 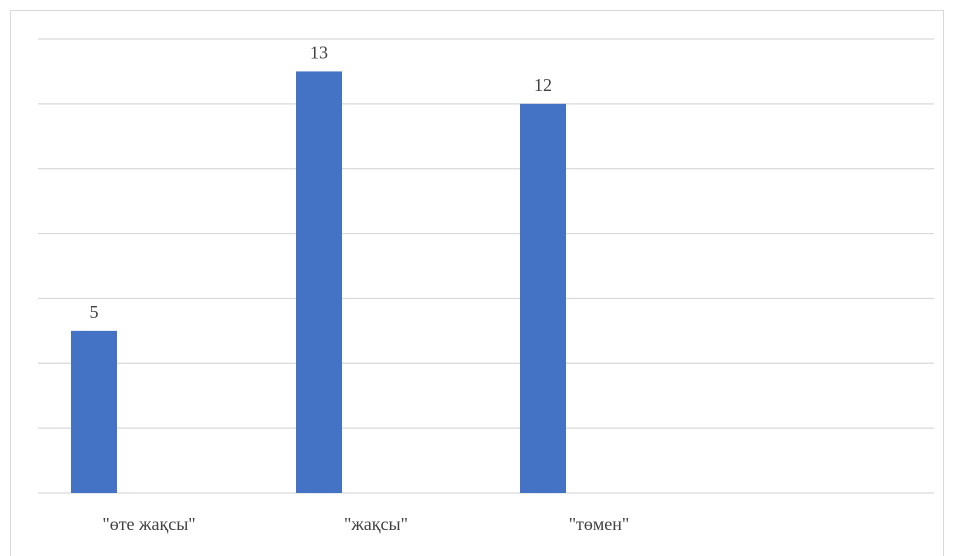 What do you see at coordinates (148, 524) in the screenshot?
I see `category-label: "өте жақсы"` at bounding box center [148, 524].